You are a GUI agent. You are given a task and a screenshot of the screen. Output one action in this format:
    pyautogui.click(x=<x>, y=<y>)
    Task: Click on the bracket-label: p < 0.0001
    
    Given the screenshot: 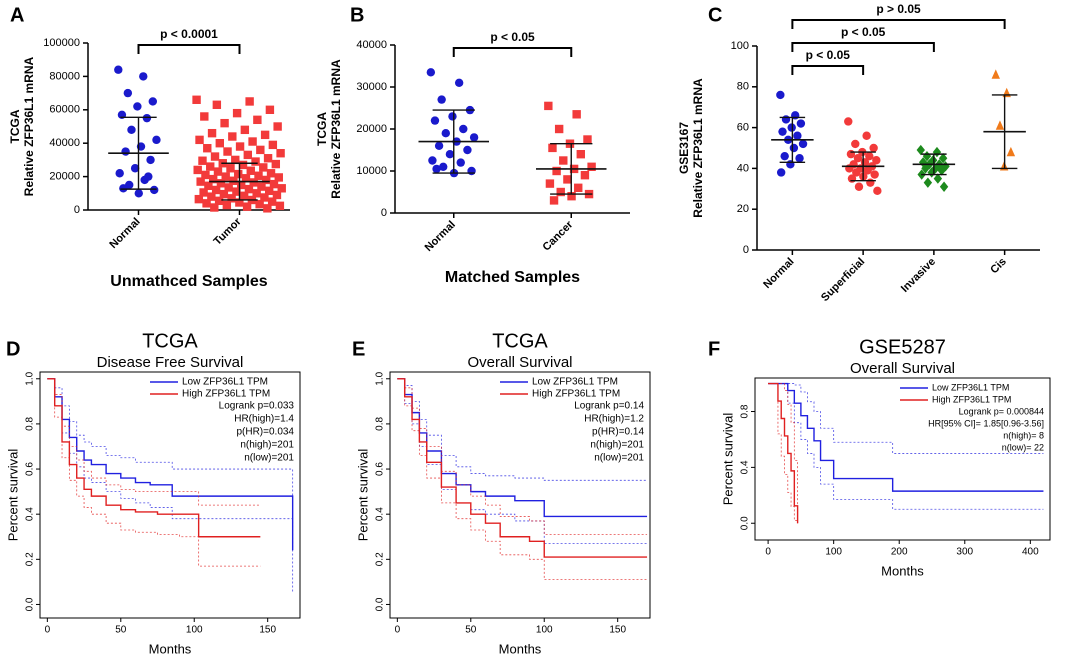 What is the action you would take?
    pyautogui.click(x=189, y=34)
    